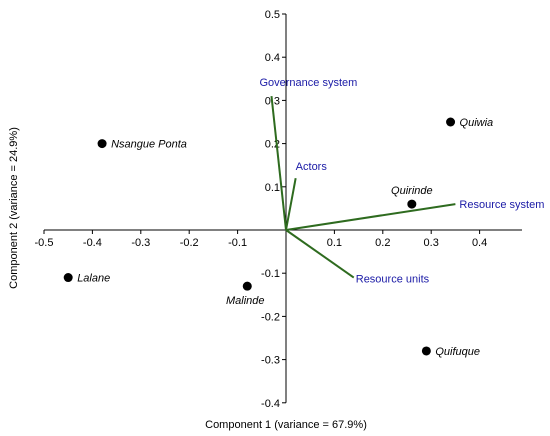 This screenshot has width=550, height=436. I want to click on x-tick-label: -0.3, so click(140, 243).